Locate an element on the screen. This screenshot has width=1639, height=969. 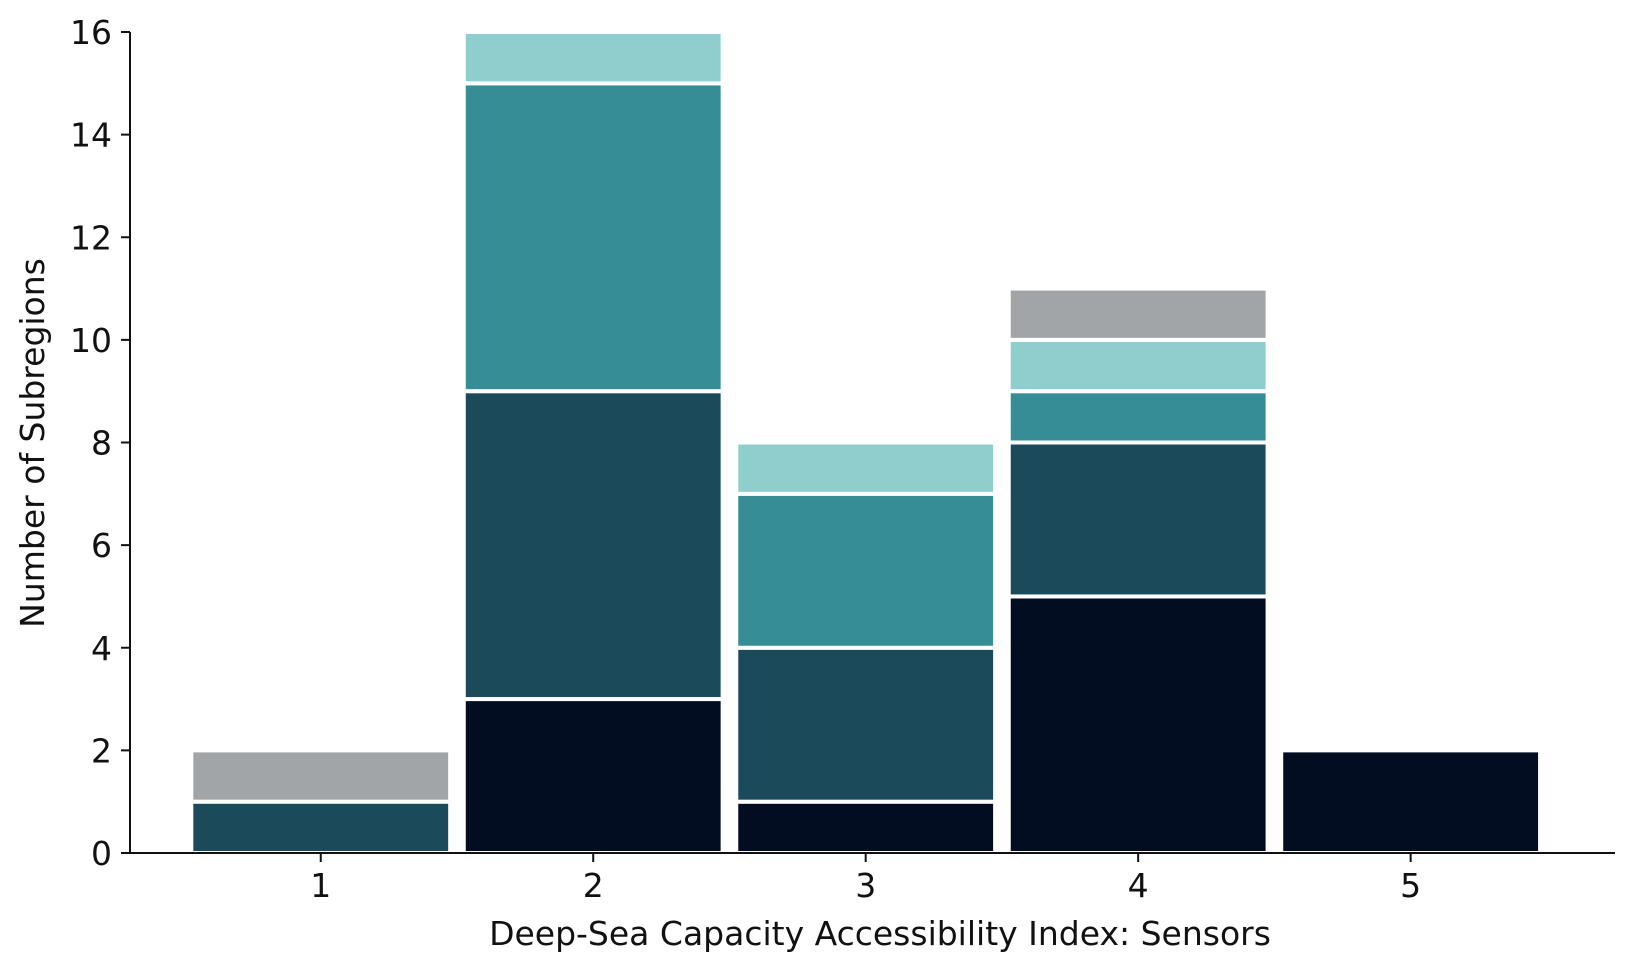
x-axis: 1 2 3 4 5 is located at coordinates (872, 878).